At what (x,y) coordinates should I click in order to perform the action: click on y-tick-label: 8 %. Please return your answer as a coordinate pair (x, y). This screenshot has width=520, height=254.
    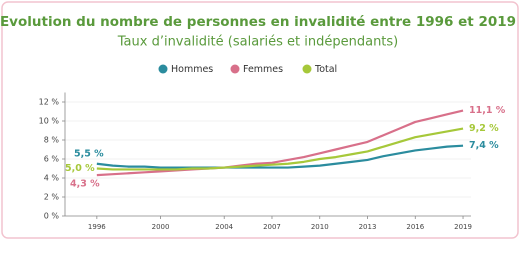
    Looking at the image, I should click on (52, 140).